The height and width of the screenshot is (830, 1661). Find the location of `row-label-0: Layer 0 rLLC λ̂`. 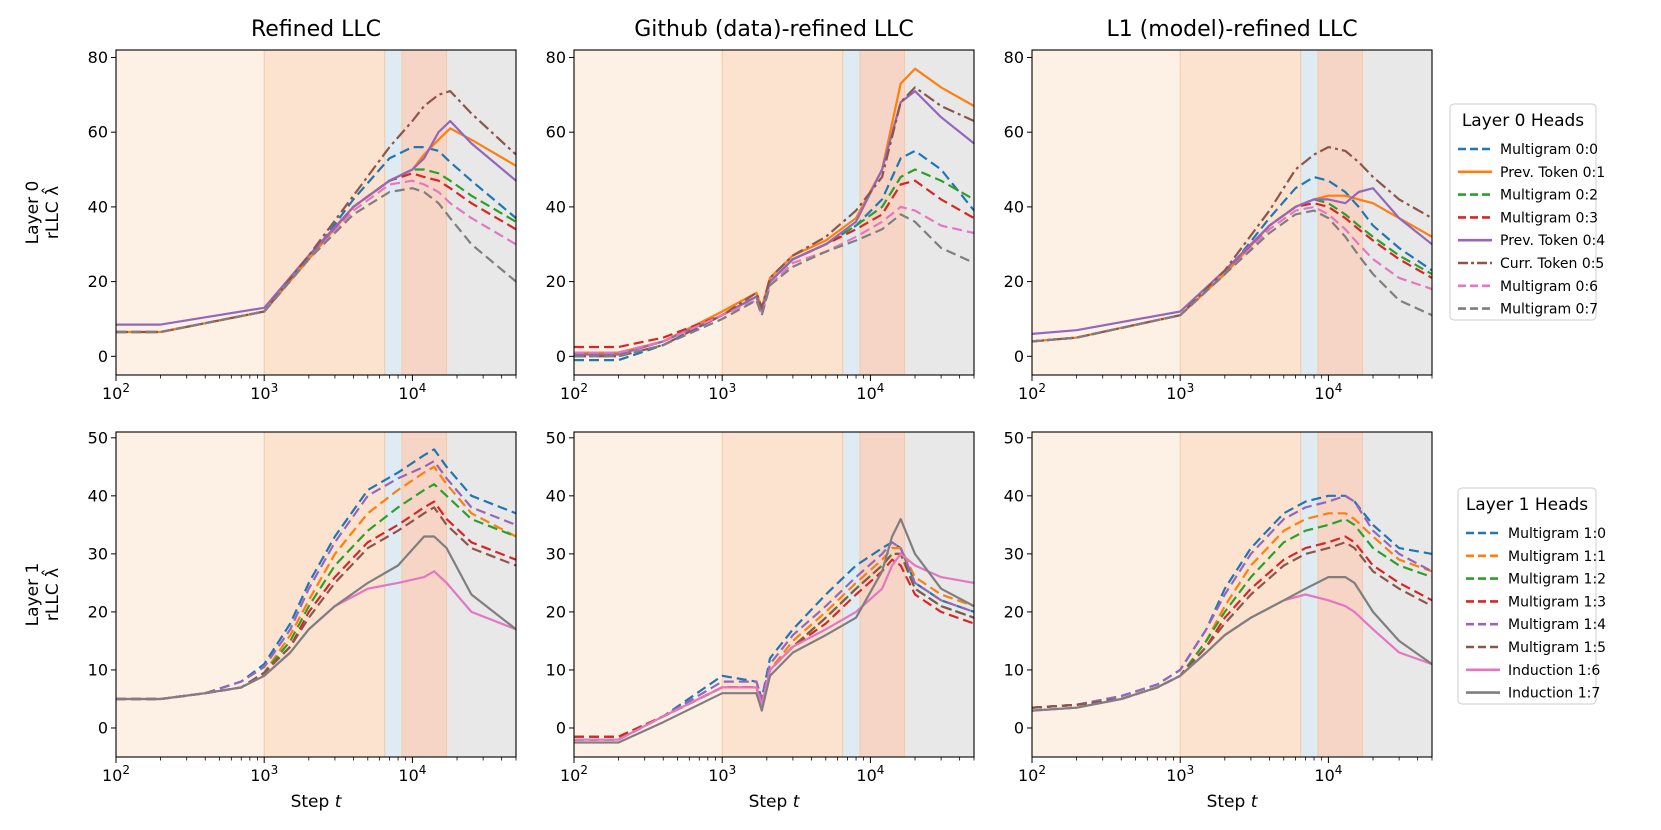

row-label-0: Layer 0 rLLC λ̂ is located at coordinates (43, 213).